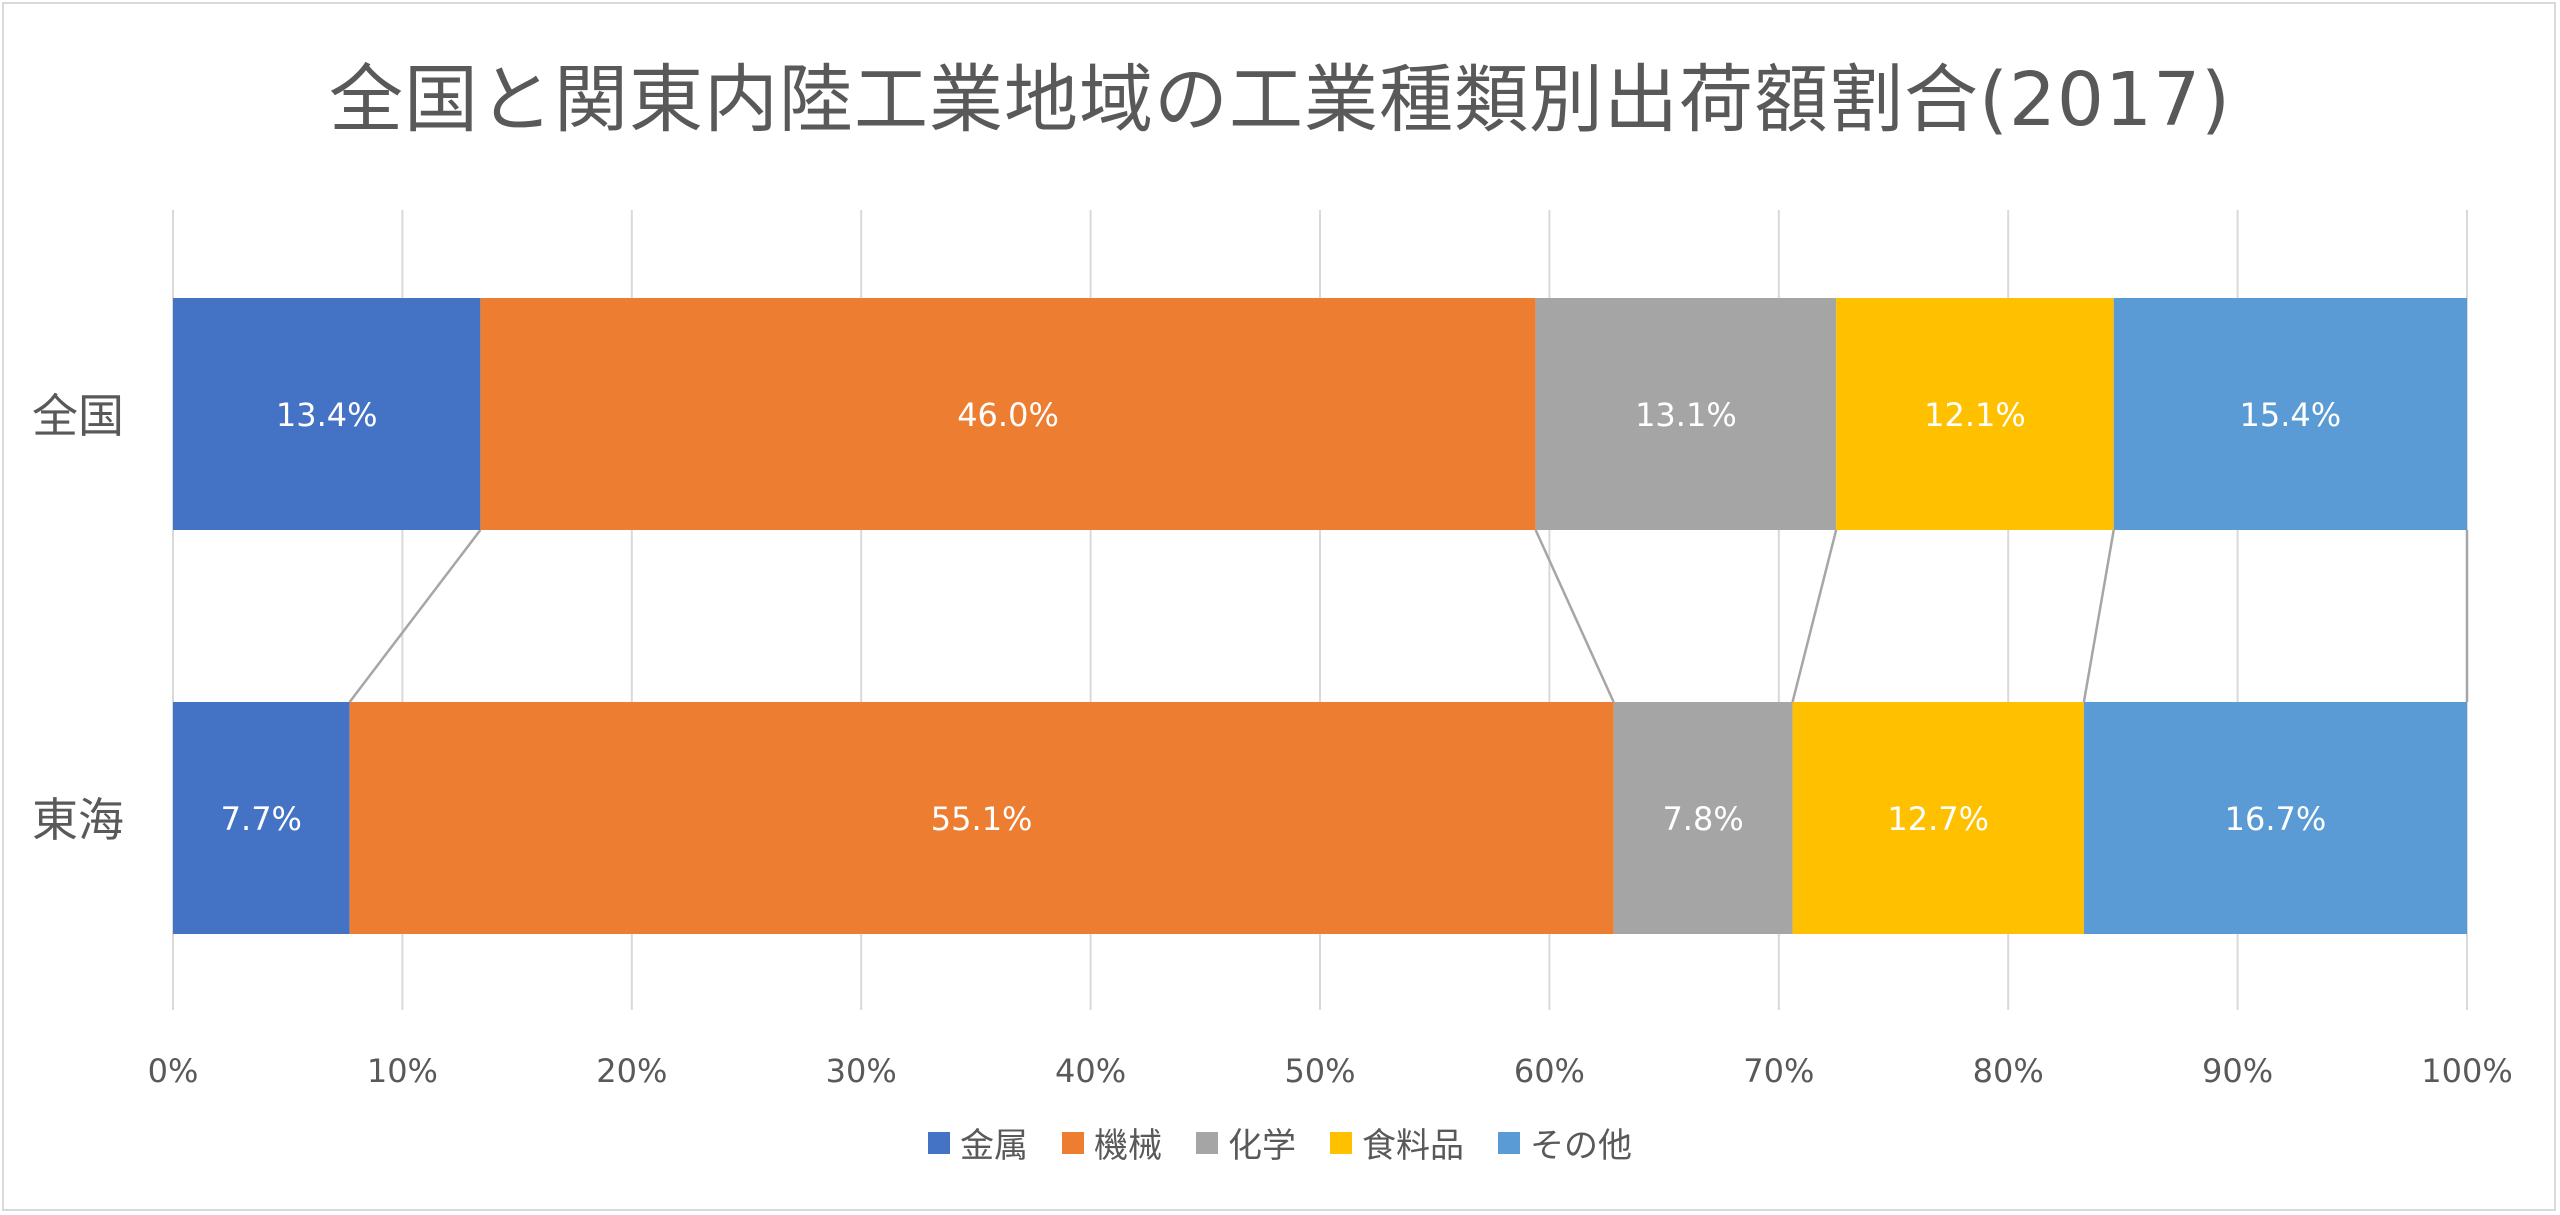  I want to click on legend-item: 機械, so click(1112, 1142).